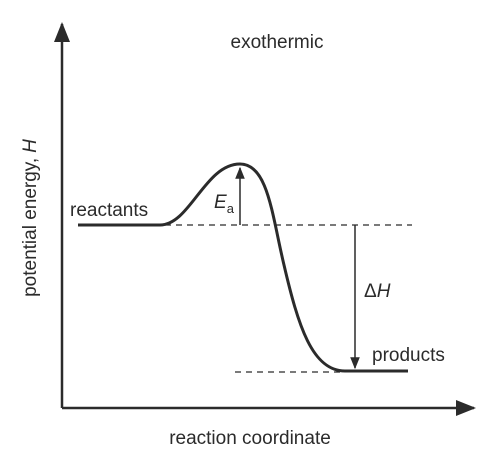  Describe the element at coordinates (277, 42) in the screenshot. I see `title: exothermic` at that location.